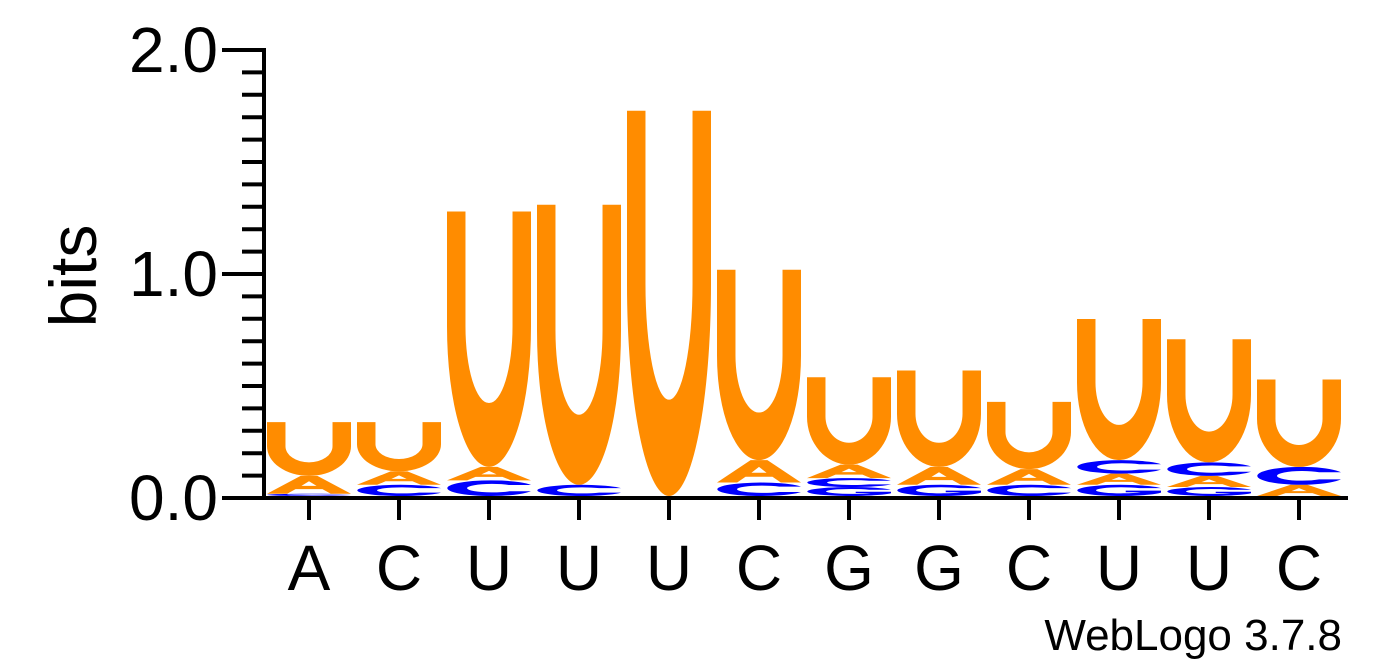  I want to click on y-tick-label: 2.0, so click(173, 50).